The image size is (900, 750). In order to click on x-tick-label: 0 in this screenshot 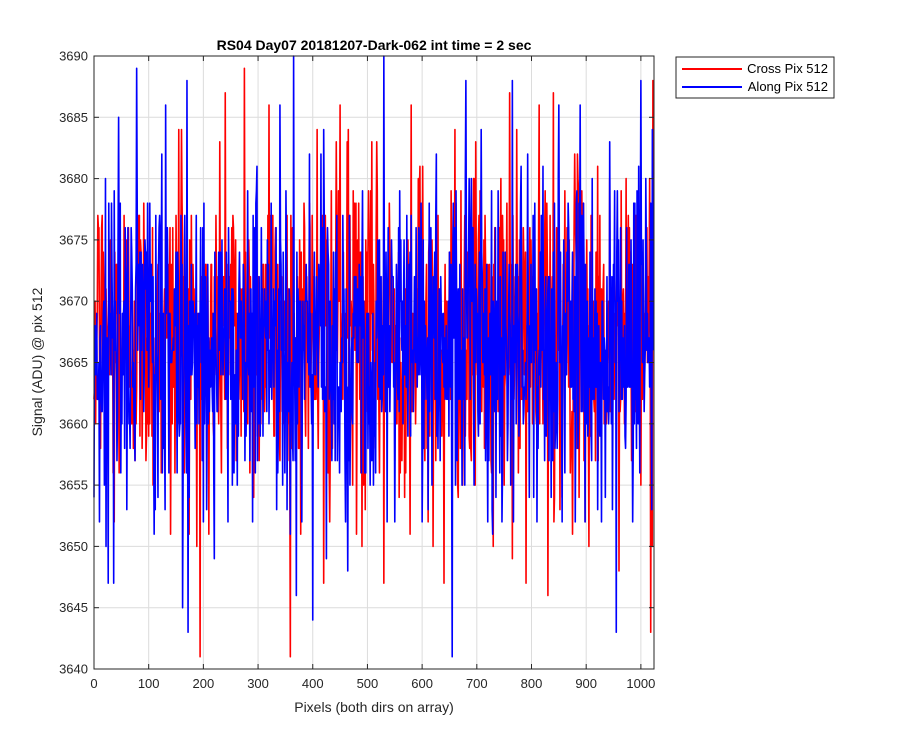, I will do `click(93, 683)`.